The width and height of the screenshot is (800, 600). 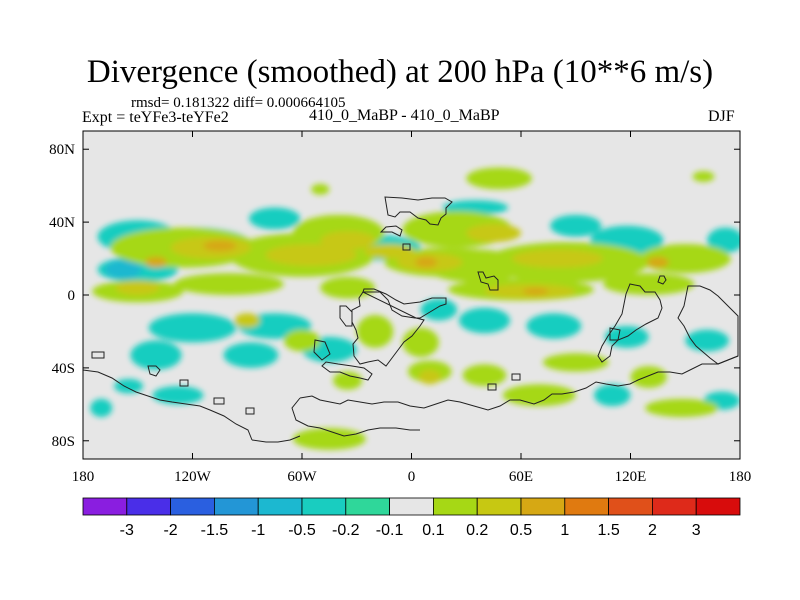 What do you see at coordinates (63, 369) in the screenshot?
I see `y-tick-label: 40S` at bounding box center [63, 369].